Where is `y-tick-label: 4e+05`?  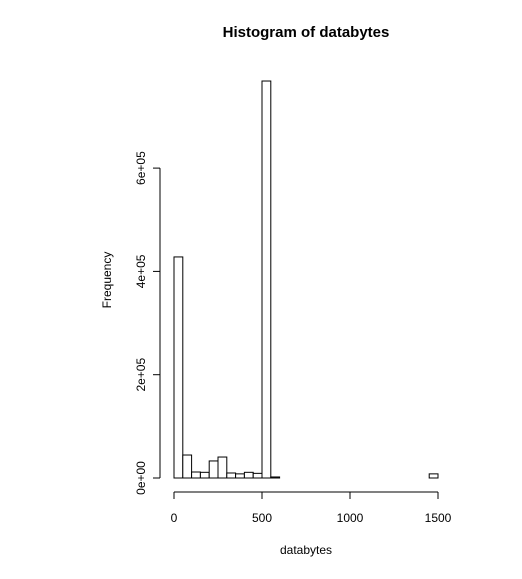 y-tick-label: 4e+05 is located at coordinates (141, 271).